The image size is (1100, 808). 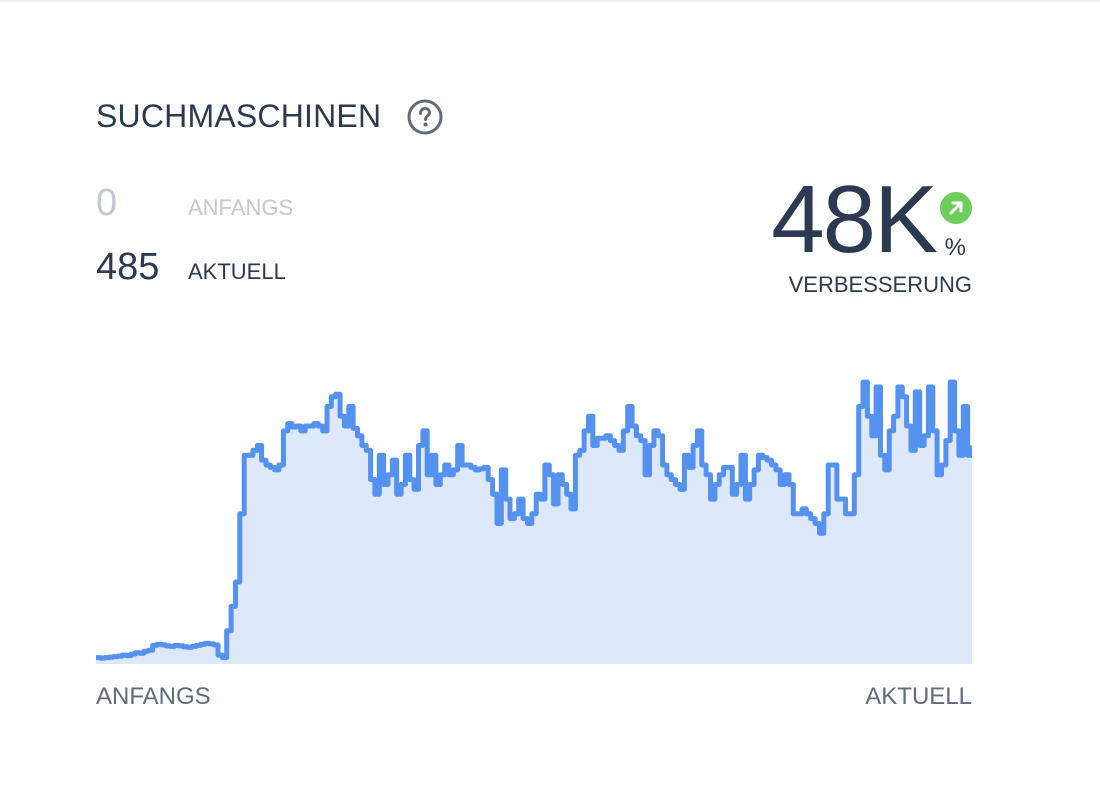 What do you see at coordinates (241, 207) in the screenshot?
I see `start-label: ANFANGS` at bounding box center [241, 207].